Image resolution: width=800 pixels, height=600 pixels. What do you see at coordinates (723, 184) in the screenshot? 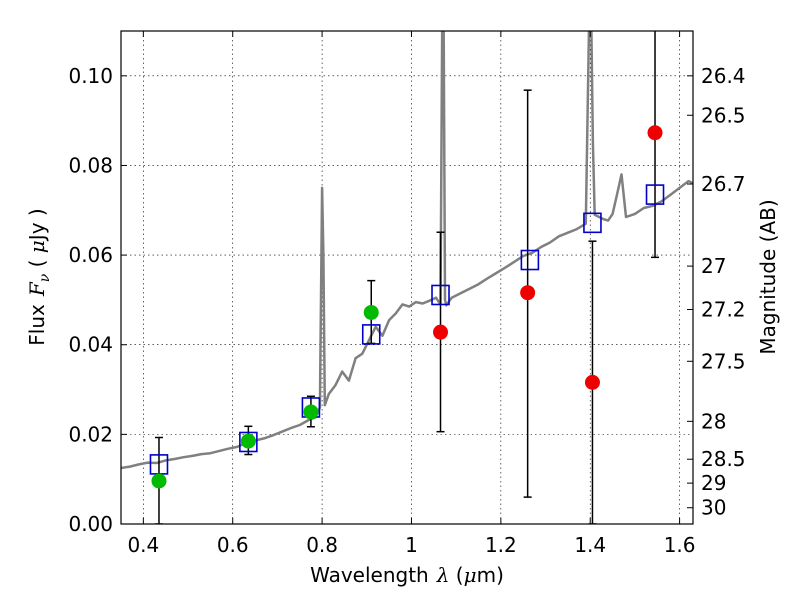
I see `y2-tick-label: 26.7` at bounding box center [723, 184].